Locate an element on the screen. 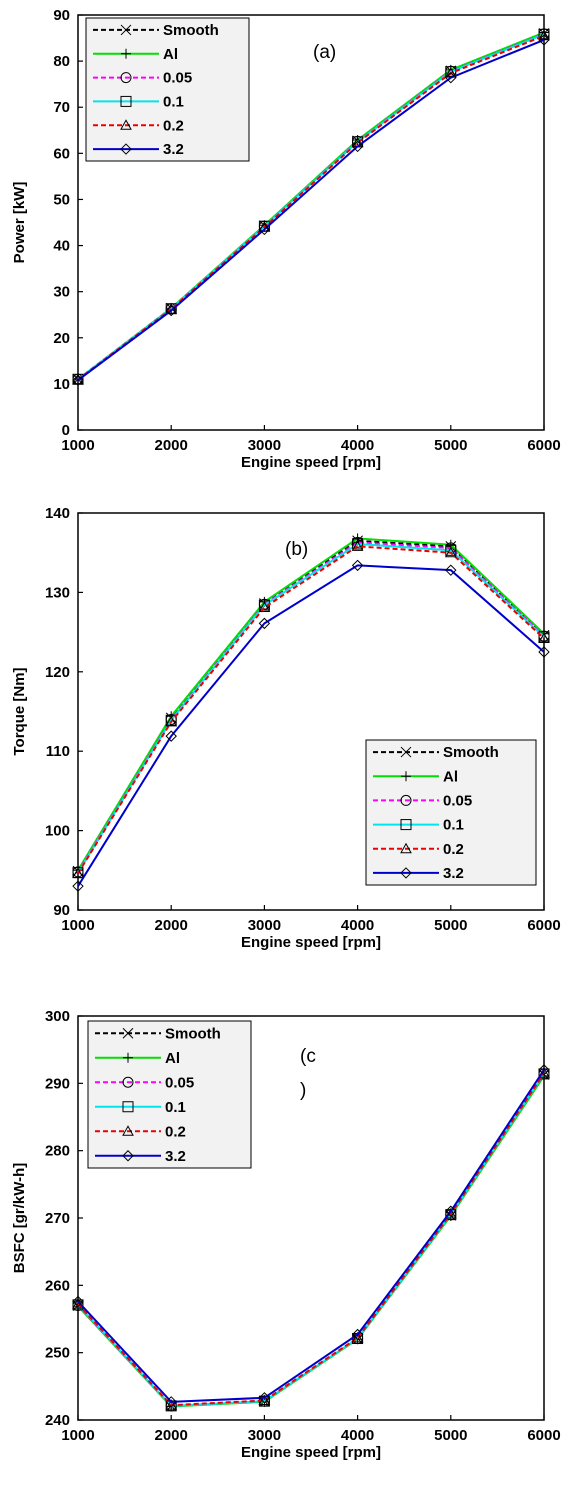  y-tick-label: 70 is located at coordinates (61, 107).